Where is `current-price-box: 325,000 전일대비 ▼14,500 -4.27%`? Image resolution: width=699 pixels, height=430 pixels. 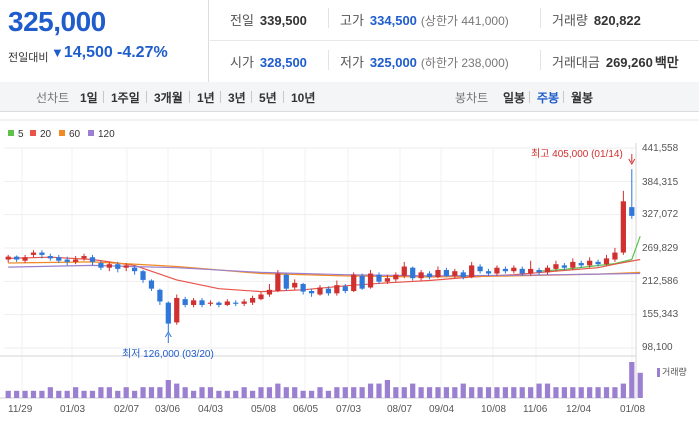 current-price-box: 325,000 전일대비 ▼14,500 -4.27% is located at coordinates (104, 41).